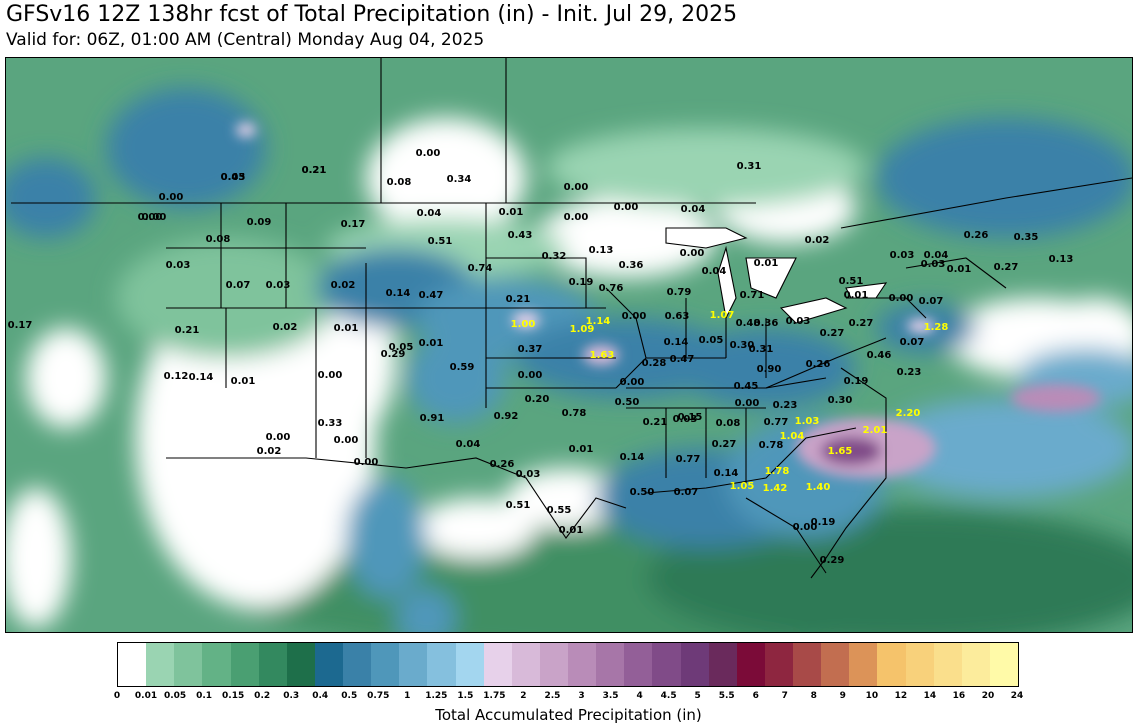 Image resolution: width=1137 pixels, height=727 pixels. What do you see at coordinates (611, 288) in the screenshot?
I see `precip-value-label: 0.76` at bounding box center [611, 288].